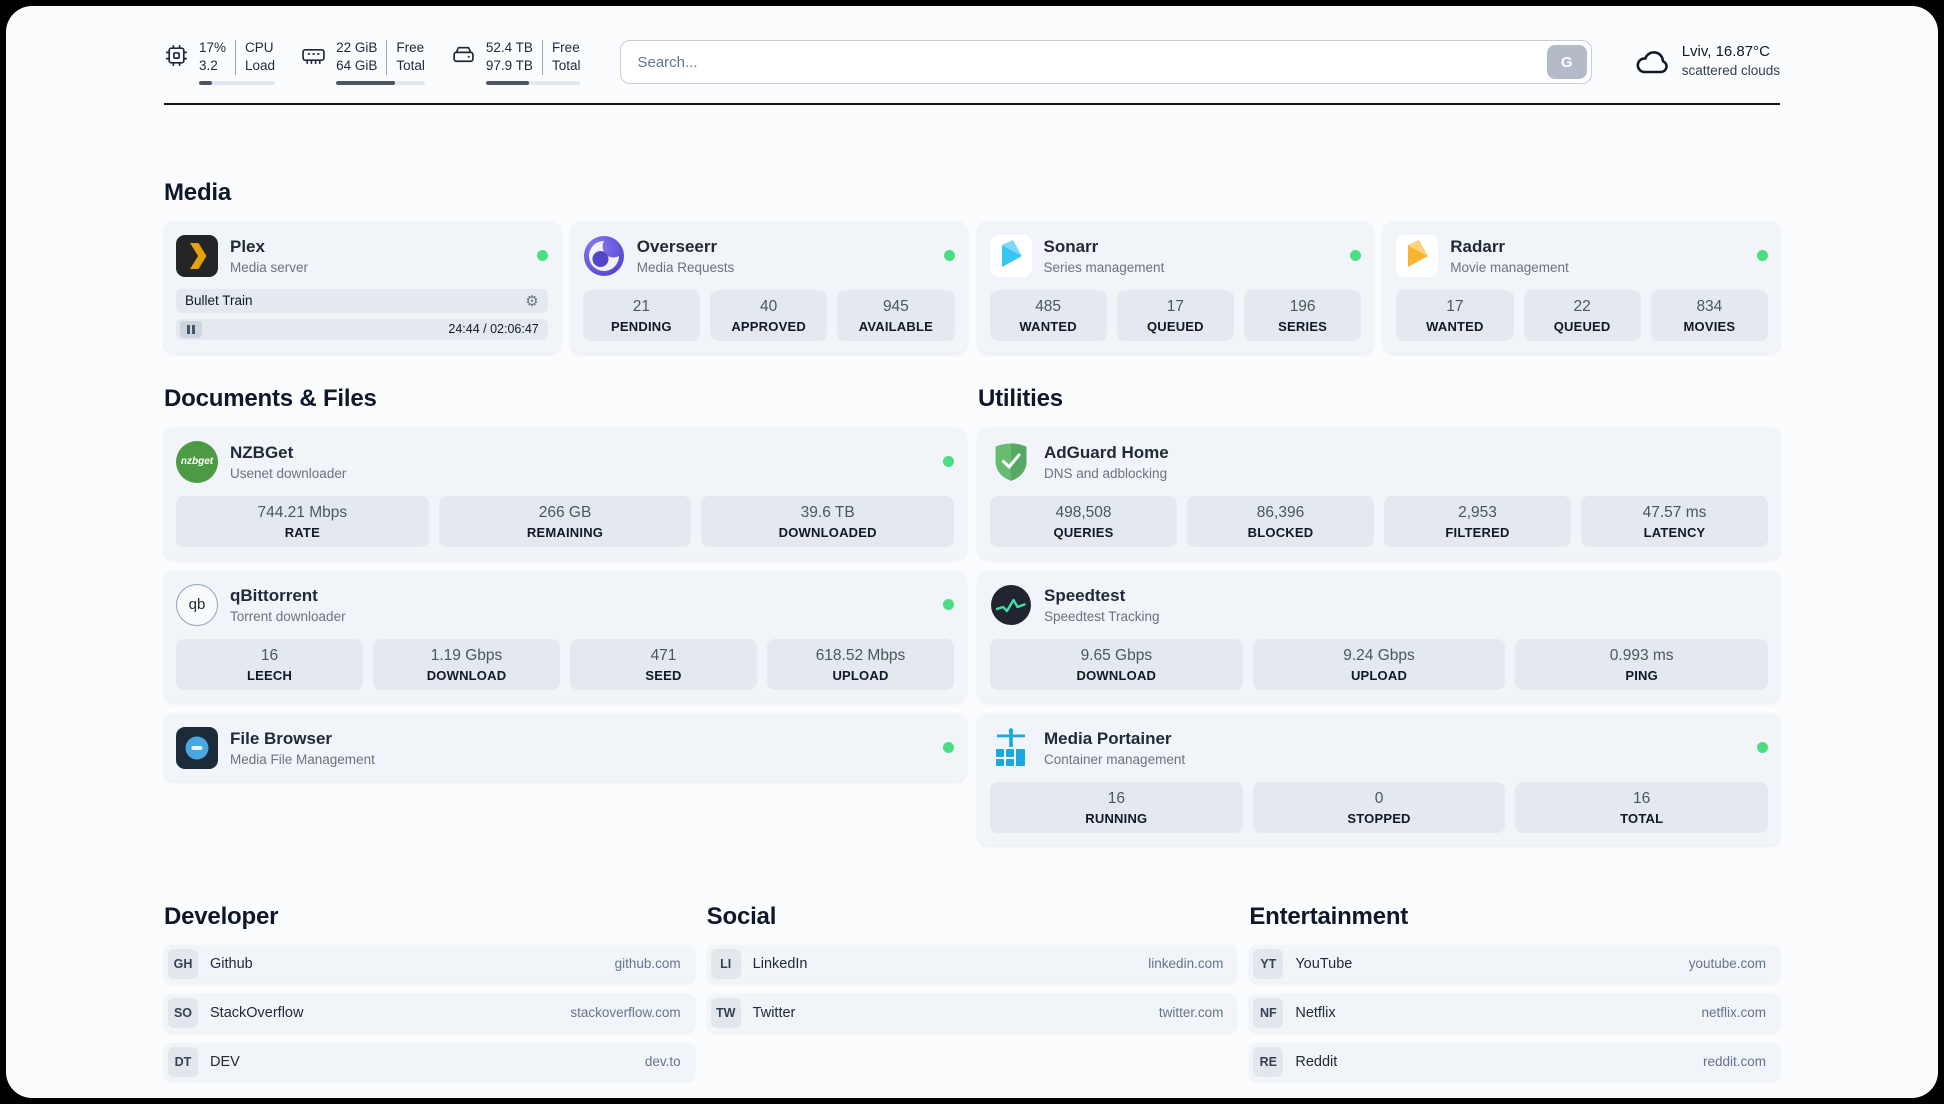 This screenshot has height=1104, width=1944. What do you see at coordinates (1186, 964) in the screenshot?
I see `bookmark-url: linkedin.com` at bounding box center [1186, 964].